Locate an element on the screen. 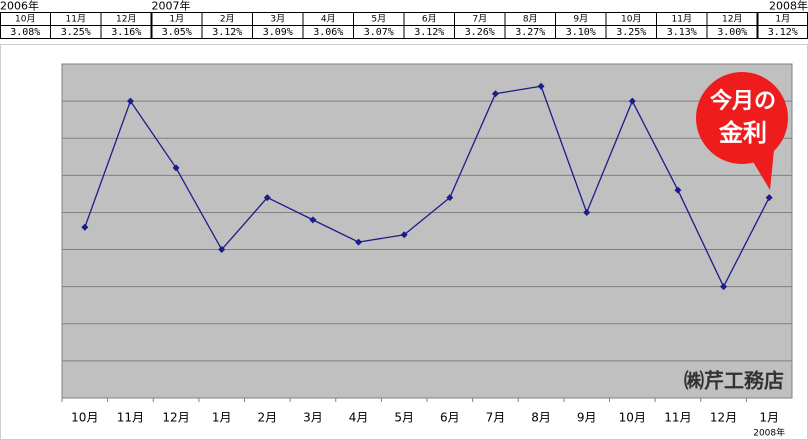 The height and width of the screenshot is (440, 808). callout-bubble is located at coordinates (742, 118).